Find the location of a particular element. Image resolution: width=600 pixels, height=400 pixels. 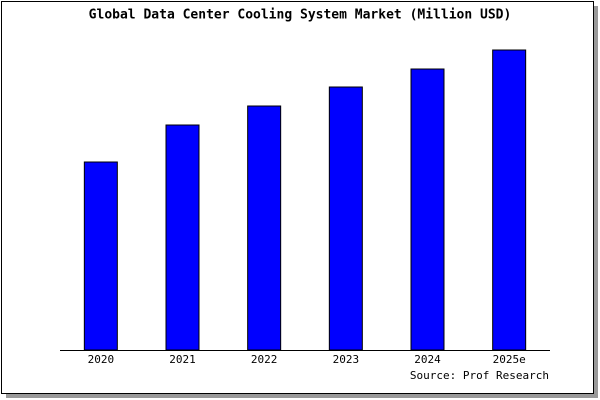

x-tick-label: 2020 is located at coordinates (101, 359).